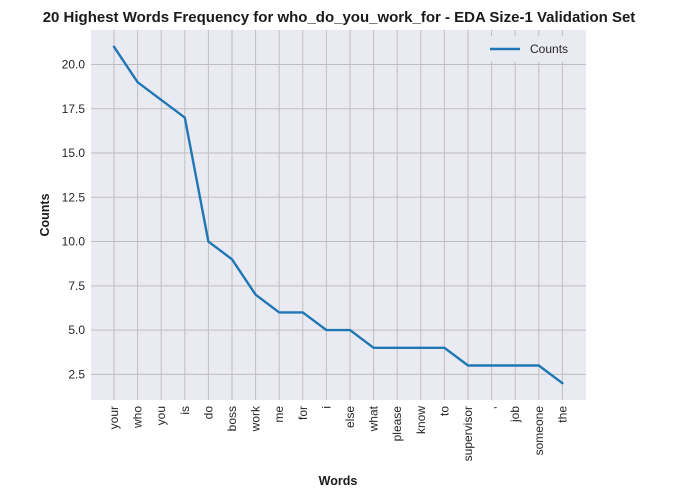 The height and width of the screenshot is (498, 677). I want to click on y-tick-labels: 2.5 5.0 7.5 10.0 12.5 15.0 17.5 20.0, so click(74, 220).